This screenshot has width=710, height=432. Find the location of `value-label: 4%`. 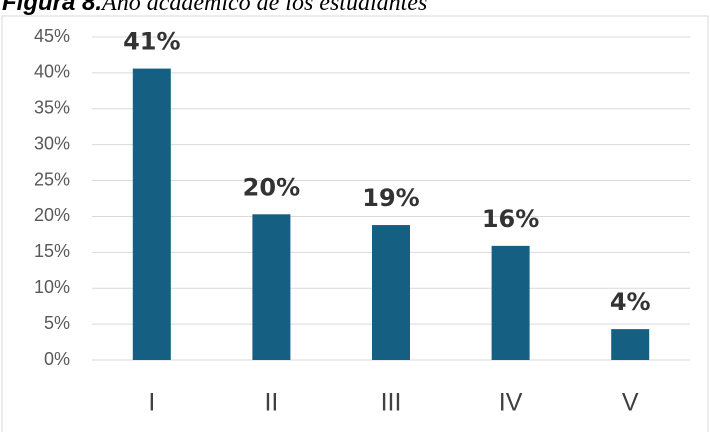

value-label: 4% is located at coordinates (630, 302).